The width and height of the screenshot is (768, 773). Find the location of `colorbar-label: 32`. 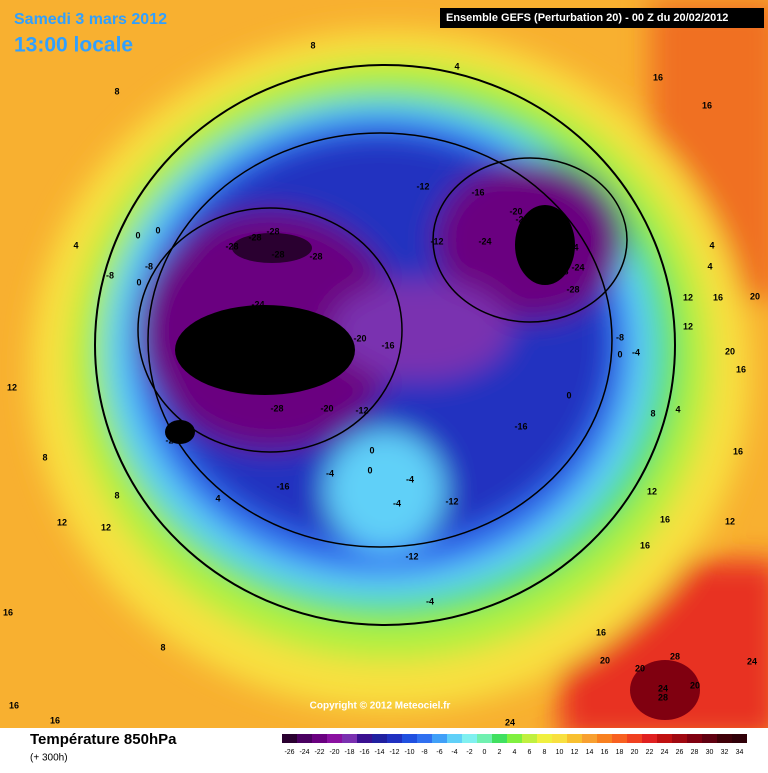

colorbar-label: 32 is located at coordinates (725, 752).